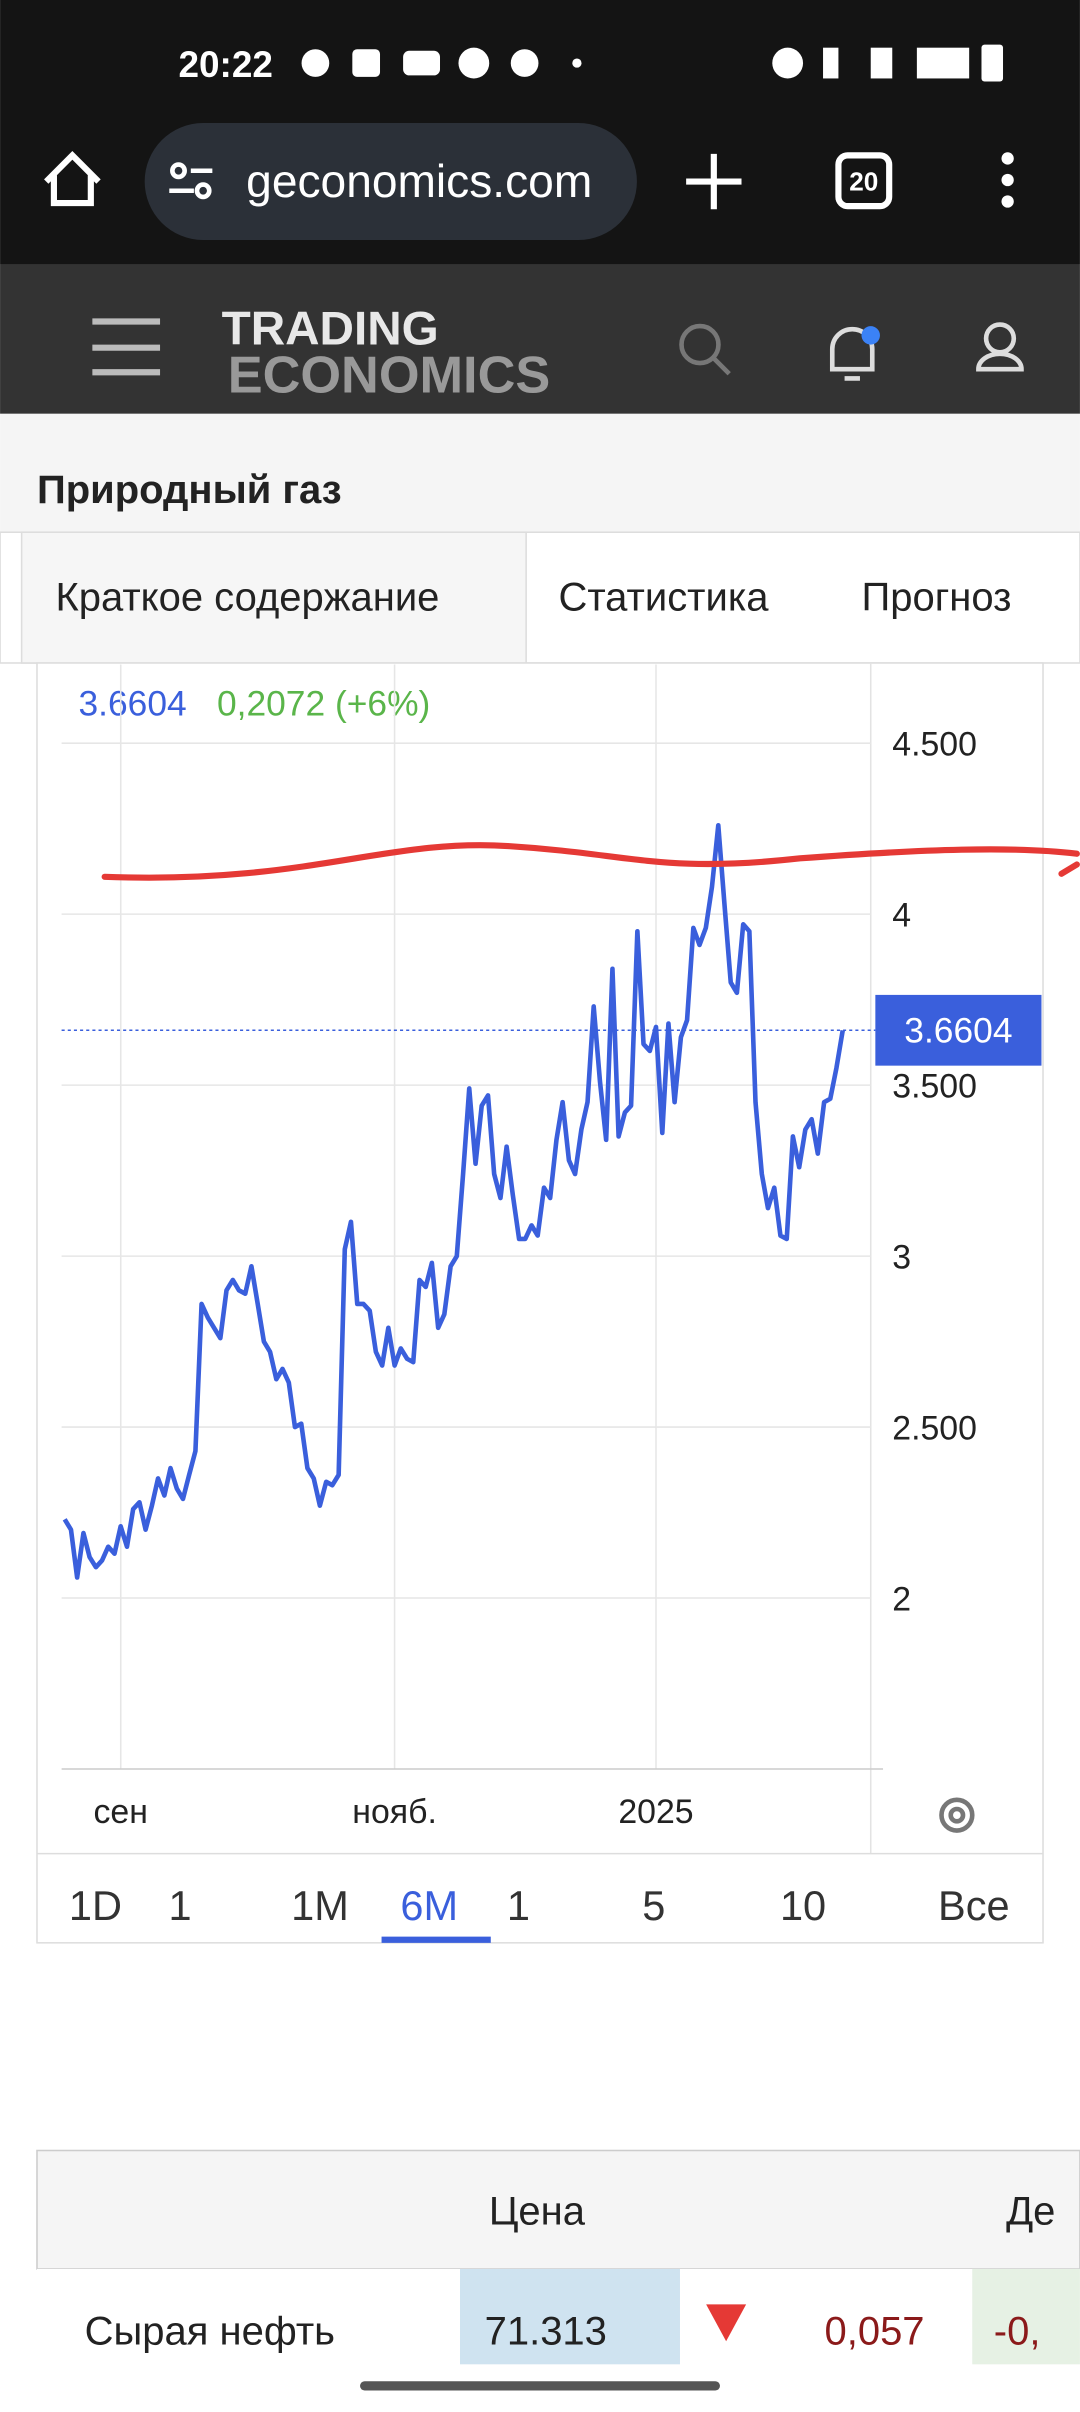  What do you see at coordinates (705, 349) in the screenshot?
I see `search-button` at bounding box center [705, 349].